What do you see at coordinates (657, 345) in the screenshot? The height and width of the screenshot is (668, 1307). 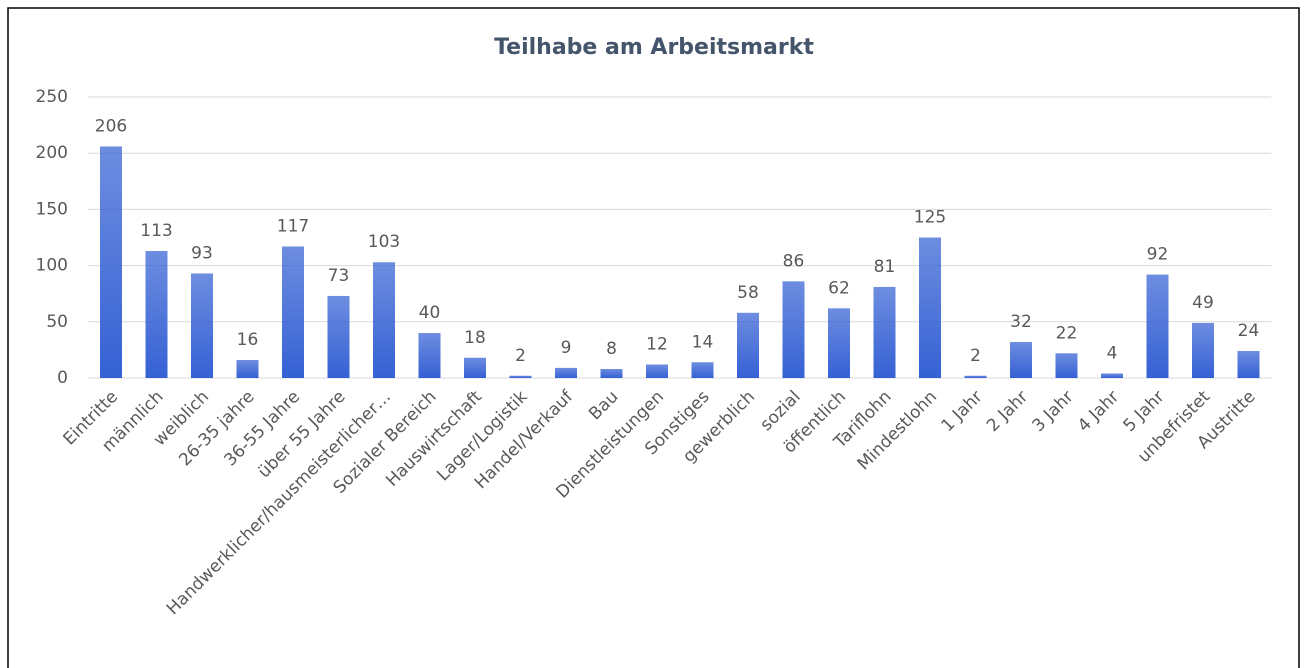 I see `data-label: 12` at bounding box center [657, 345].